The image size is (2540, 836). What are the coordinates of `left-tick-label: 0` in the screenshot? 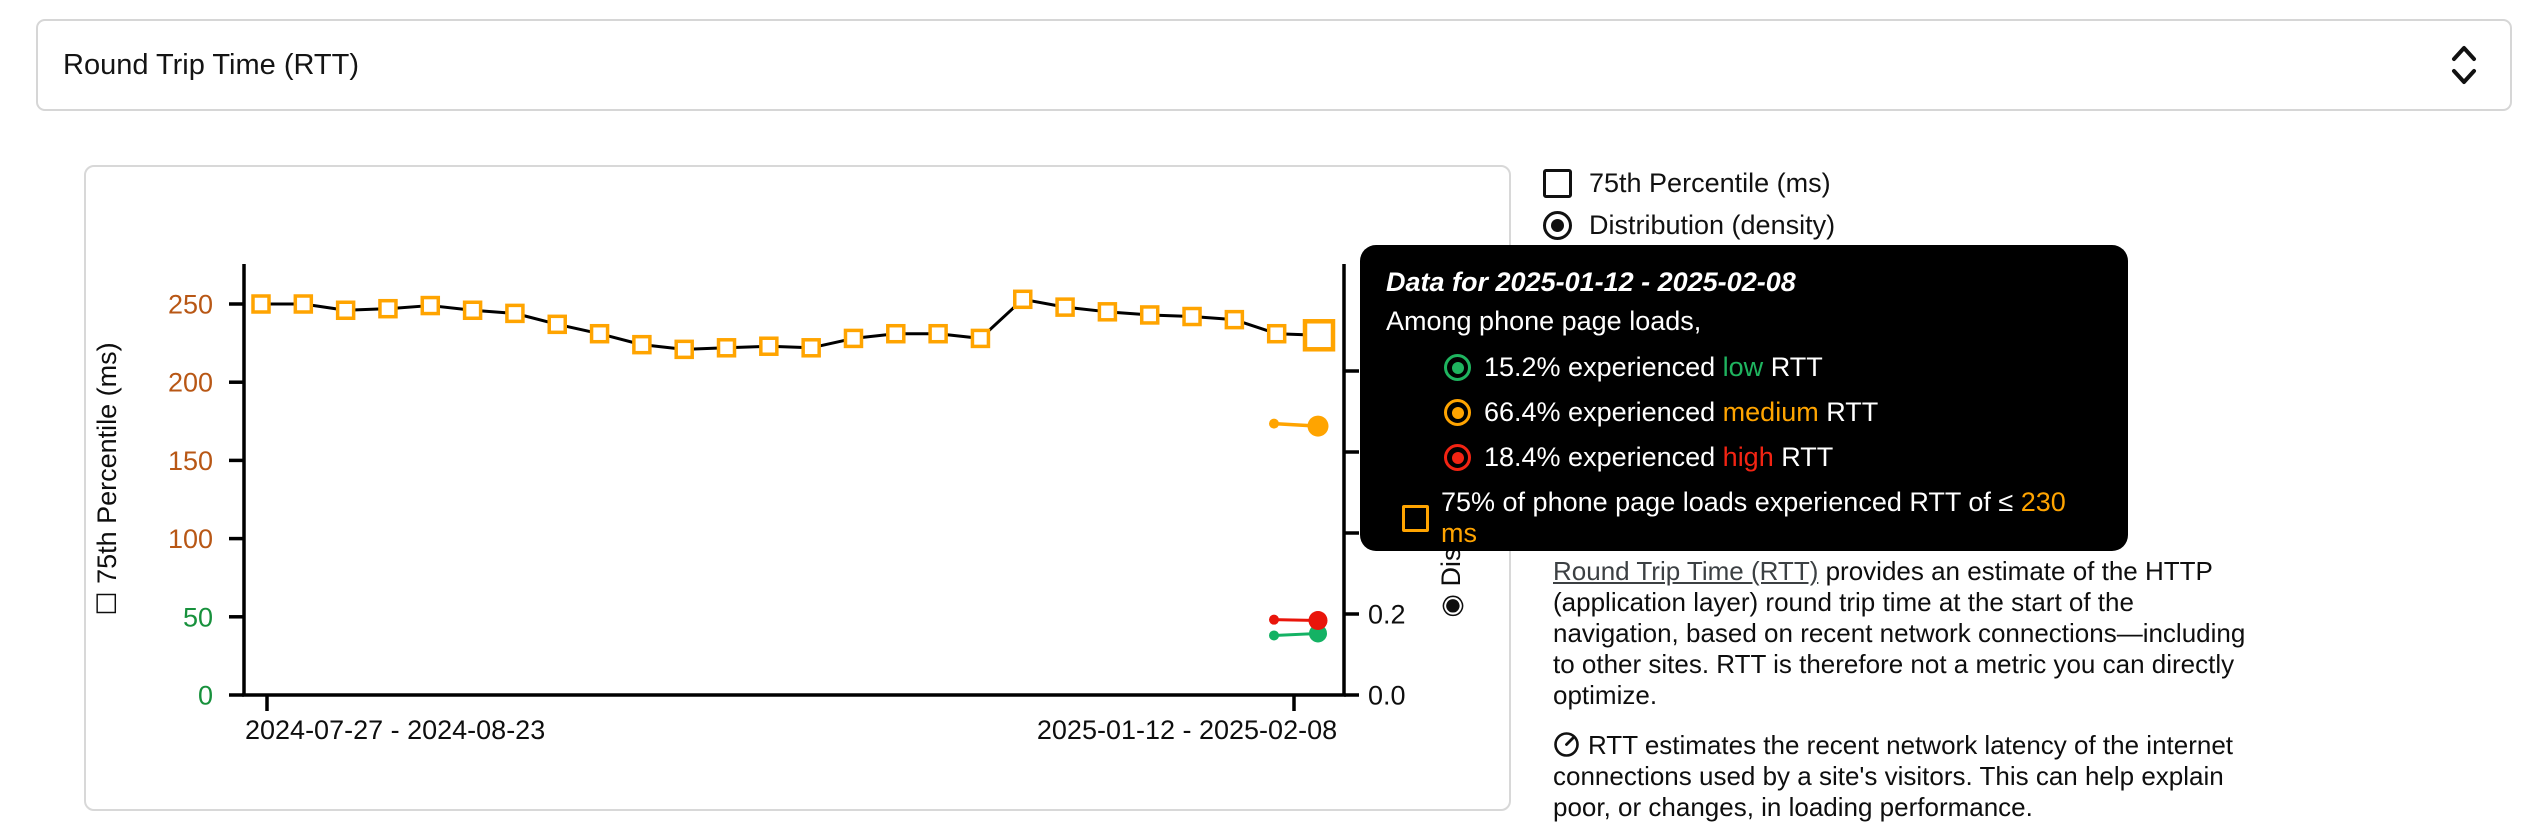 It's located at (205, 696).